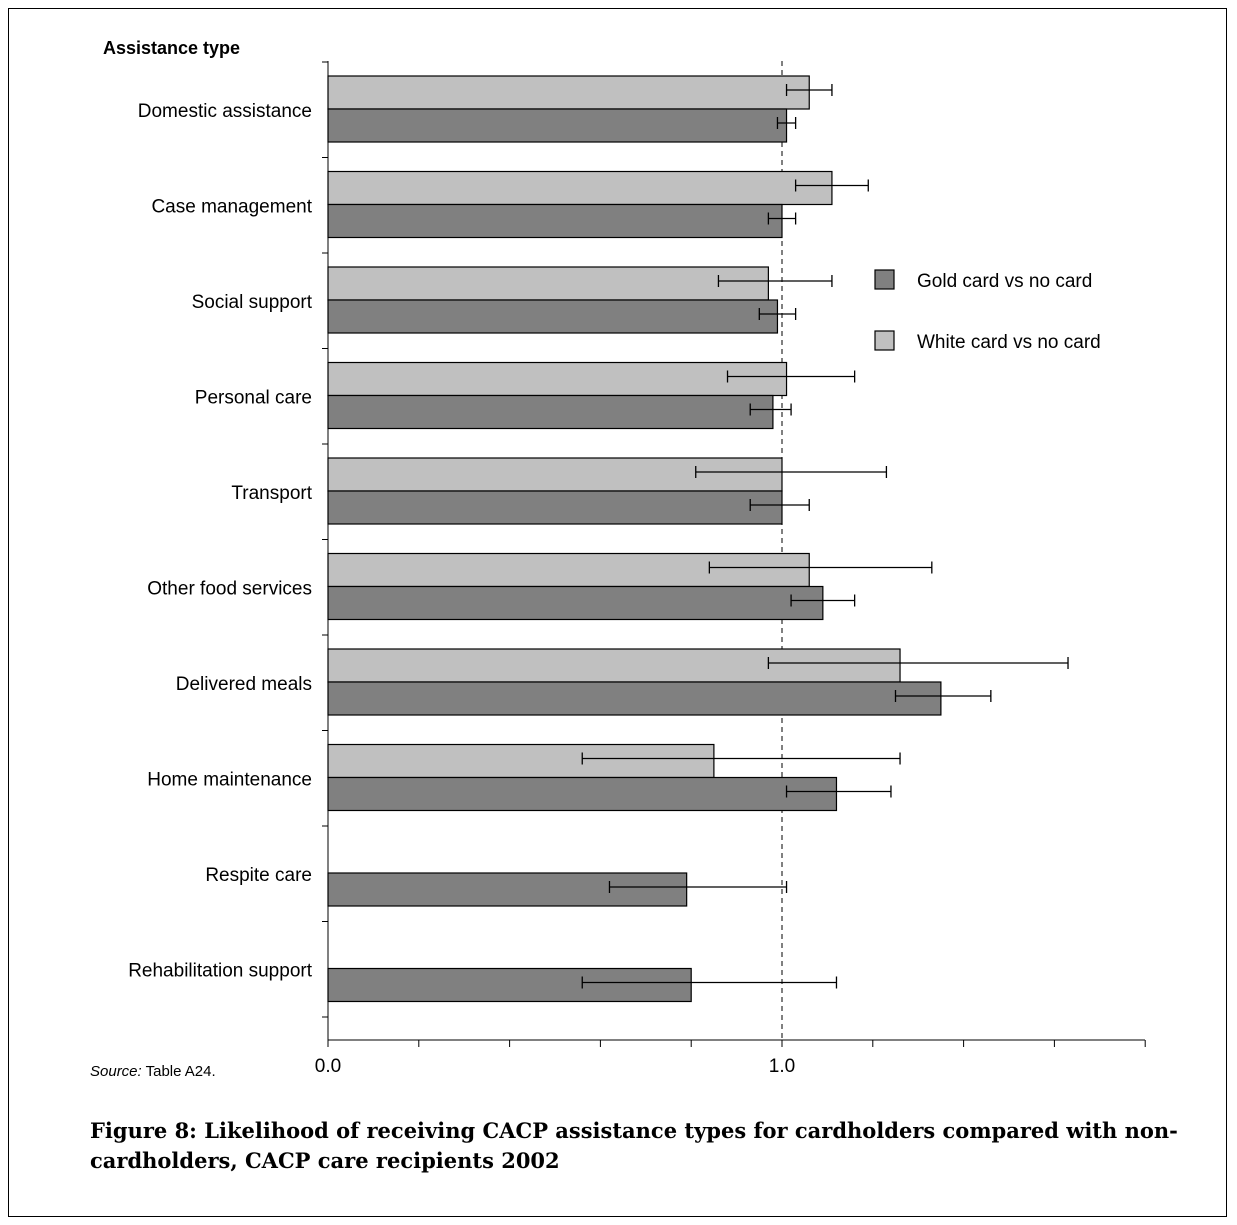 Image resolution: width=1237 pixels, height=1225 pixels. What do you see at coordinates (231, 207) in the screenshot?
I see `category-label: Case management` at bounding box center [231, 207].